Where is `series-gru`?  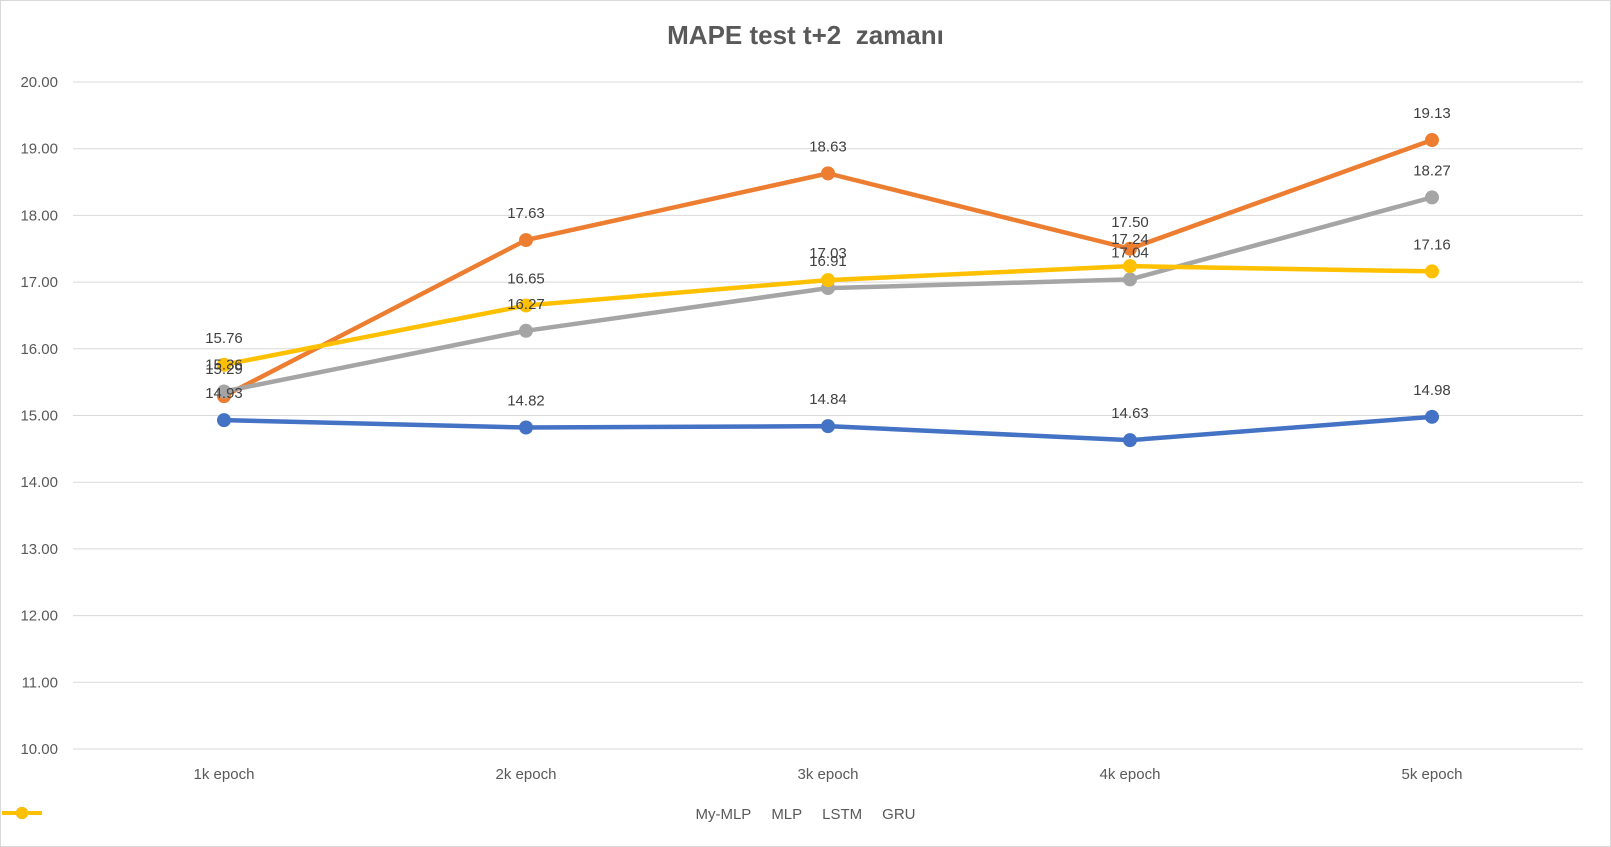 series-gru is located at coordinates (828, 315).